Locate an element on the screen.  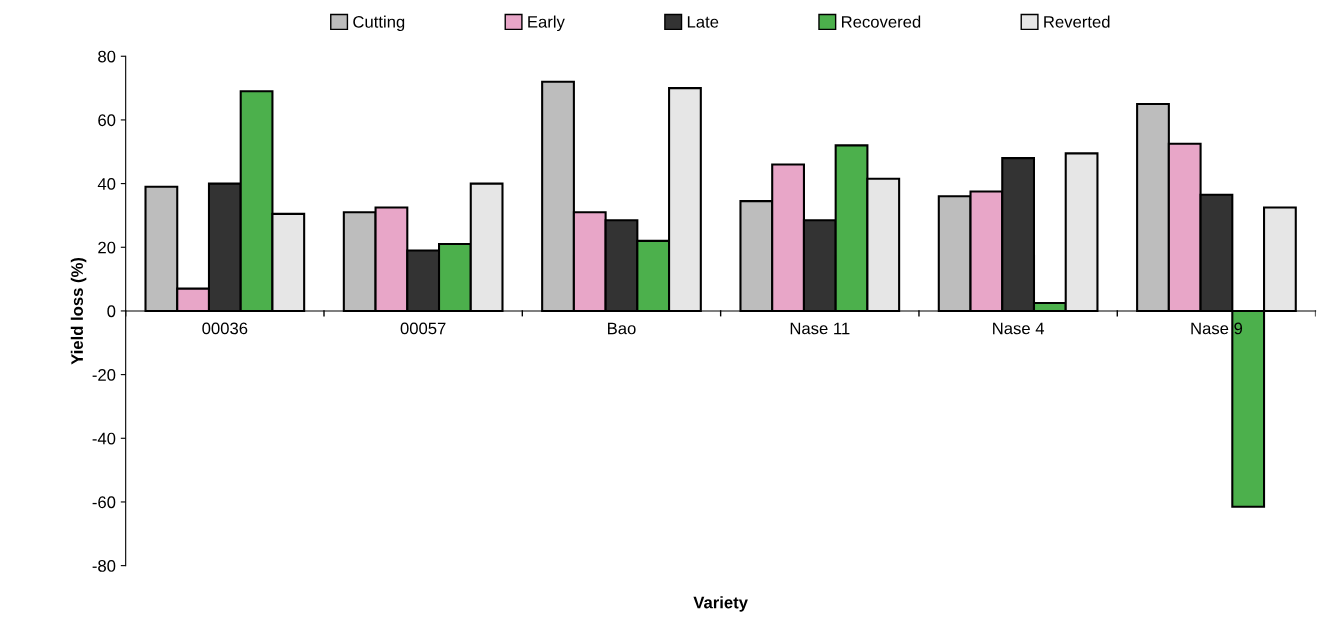
y-tick-label: 40 is located at coordinates (106, 183).